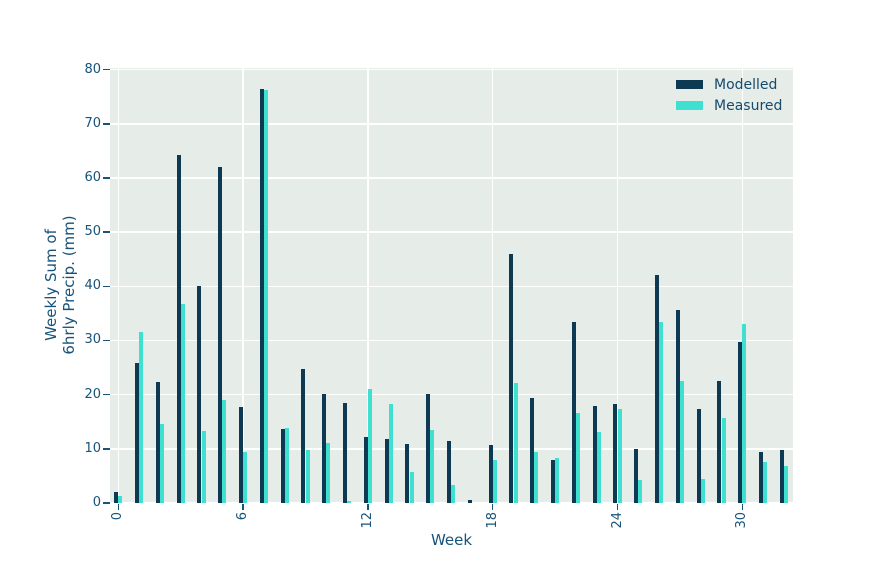 This screenshot has width=882, height=565. What do you see at coordinates (51, 285) in the screenshot?
I see `y-axis-title-line1: Weekly Sum of` at bounding box center [51, 285].